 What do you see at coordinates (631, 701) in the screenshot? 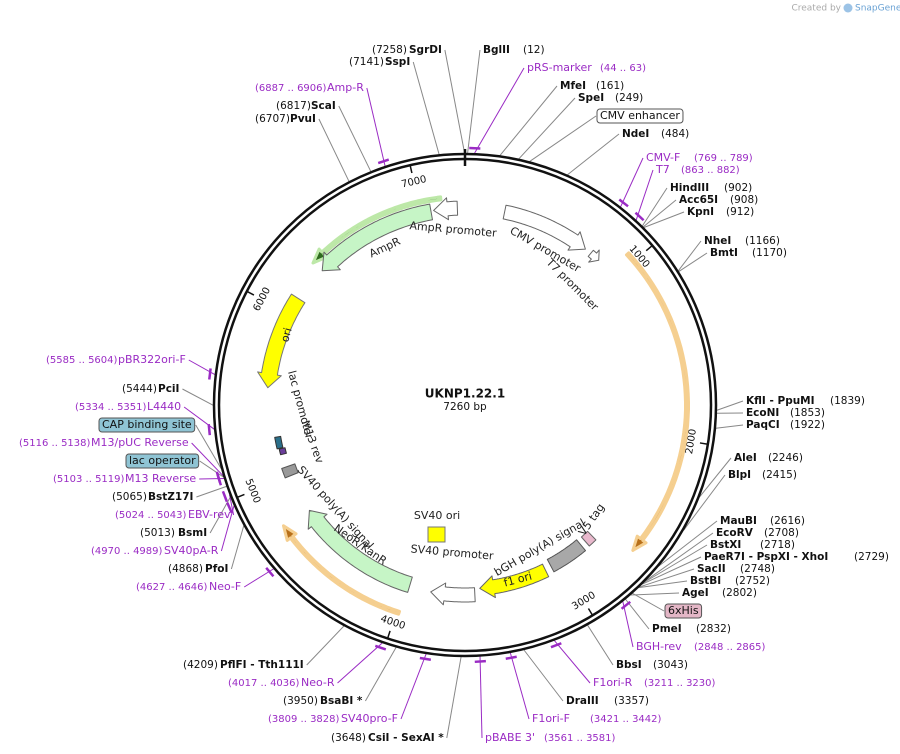
I see `enzyme-position: (3357)` at bounding box center [631, 701].